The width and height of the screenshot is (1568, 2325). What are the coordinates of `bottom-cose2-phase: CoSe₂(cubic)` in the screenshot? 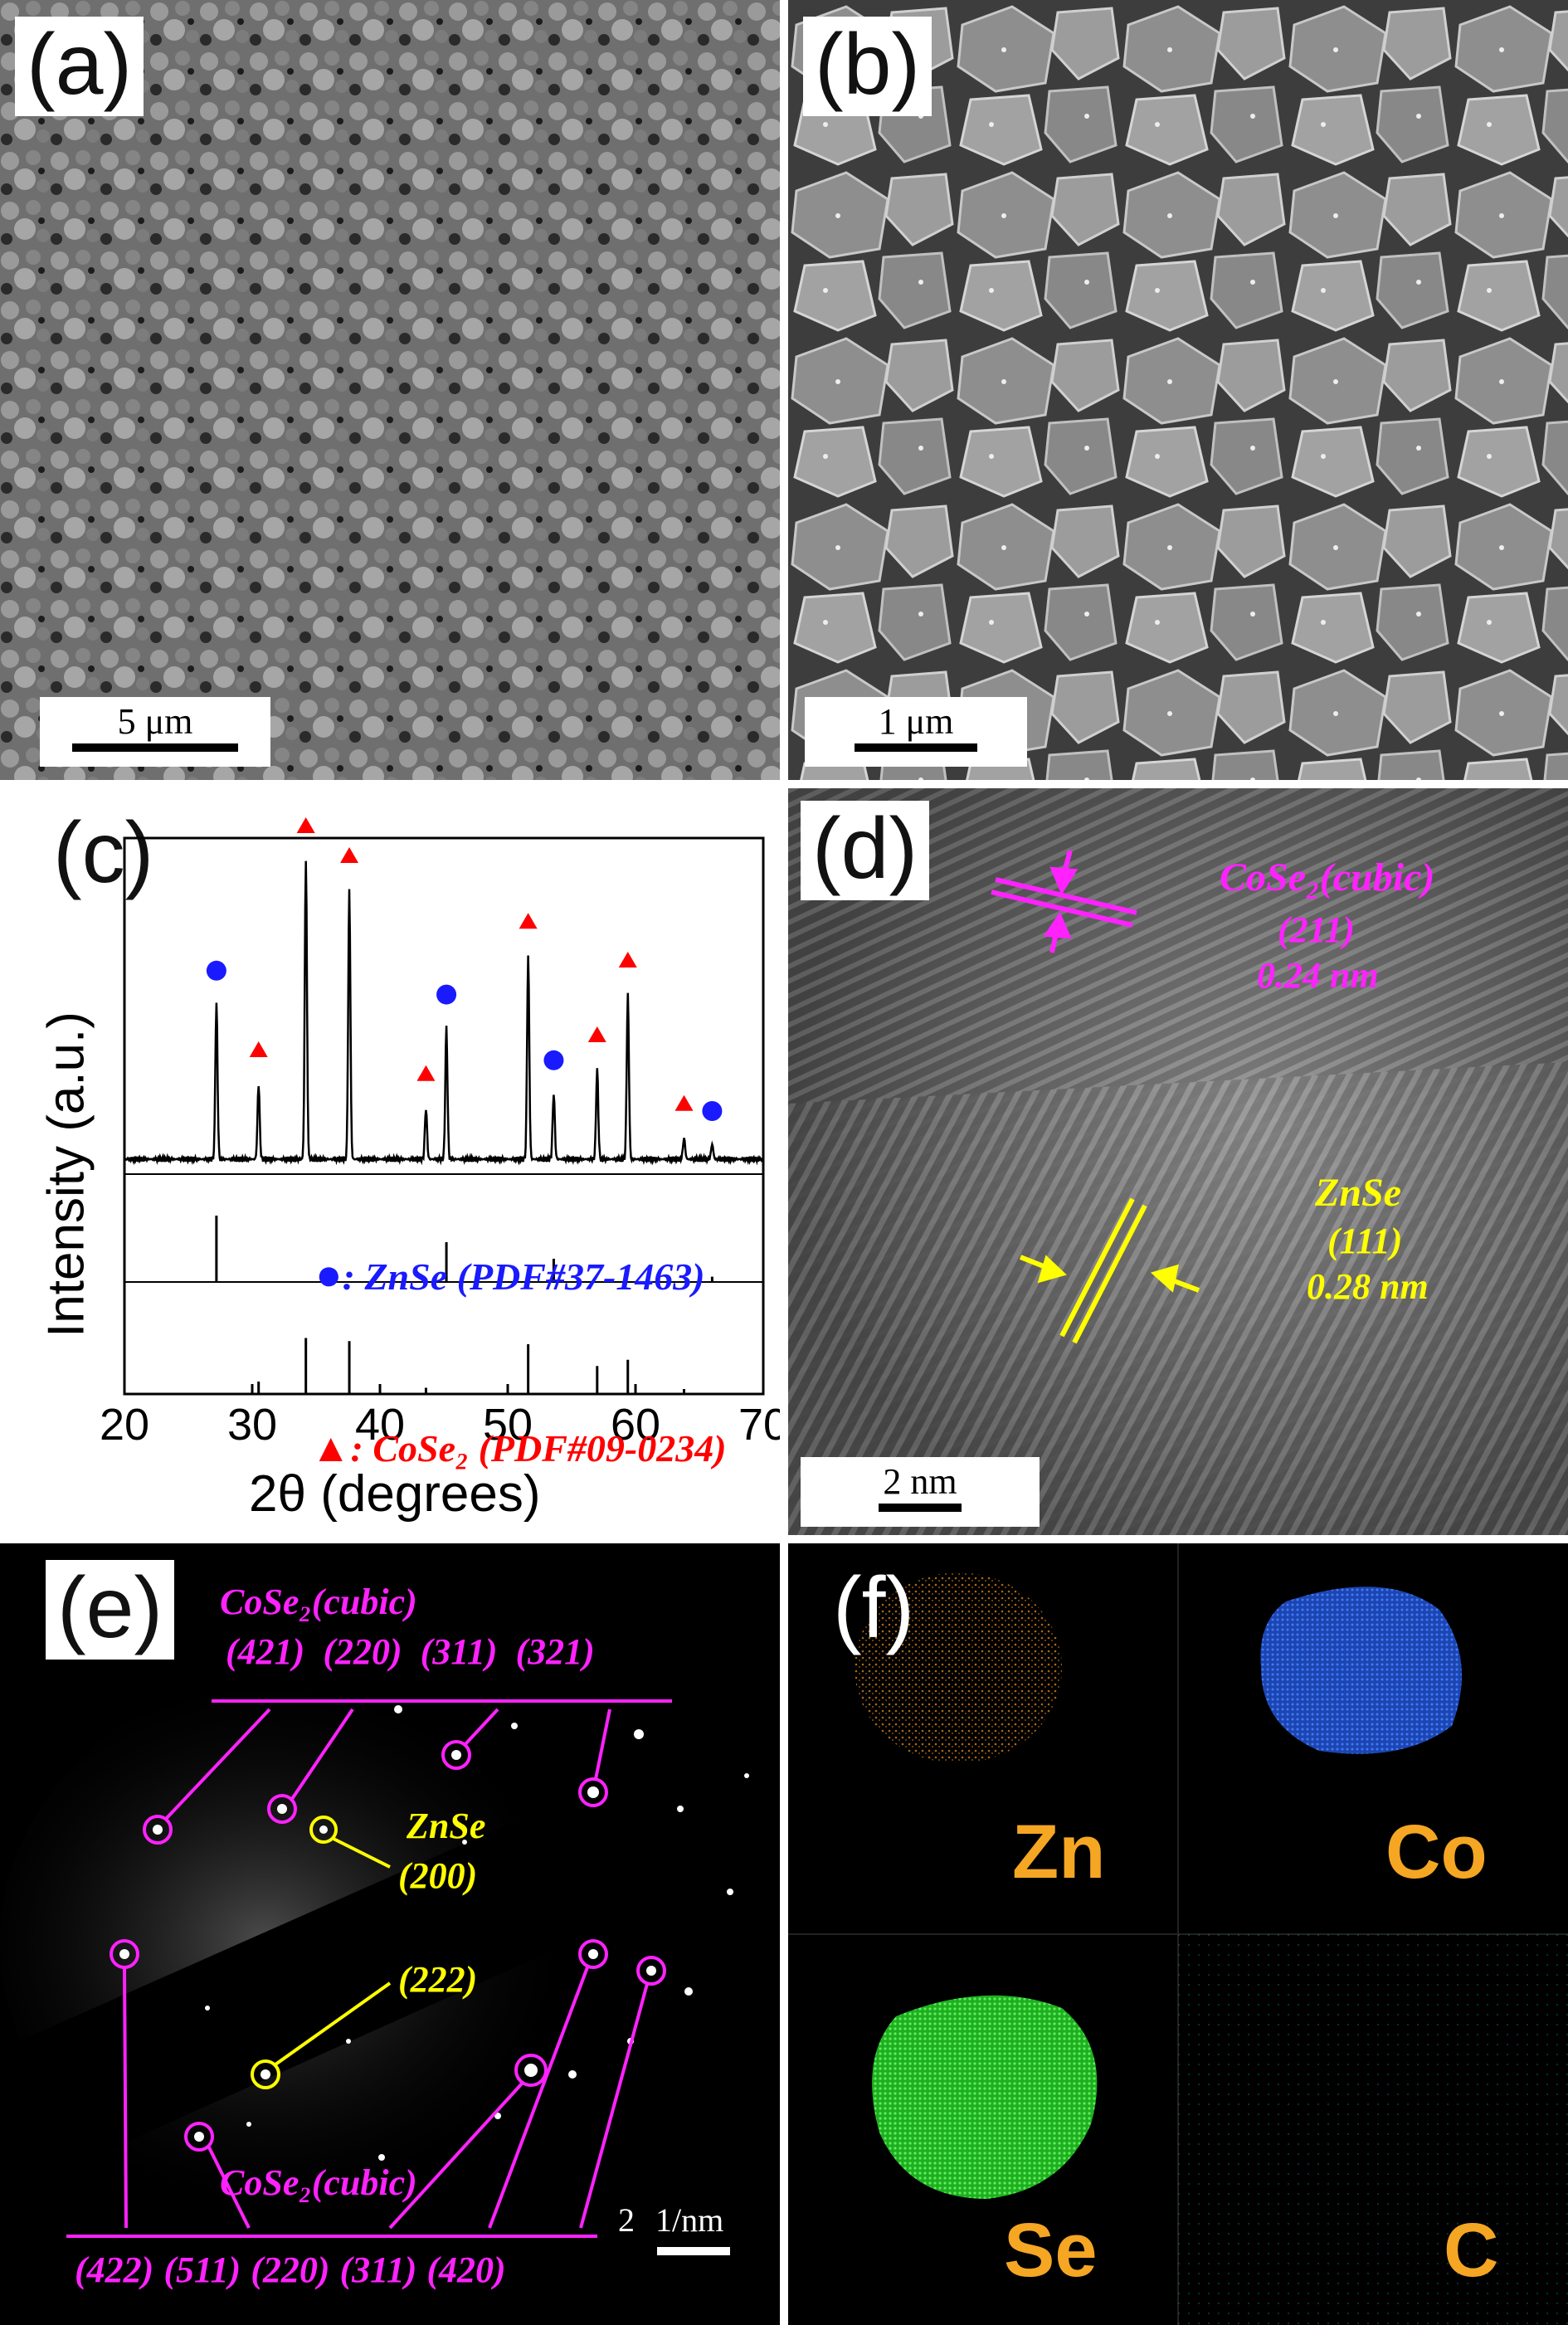 It's located at (318, 2182).